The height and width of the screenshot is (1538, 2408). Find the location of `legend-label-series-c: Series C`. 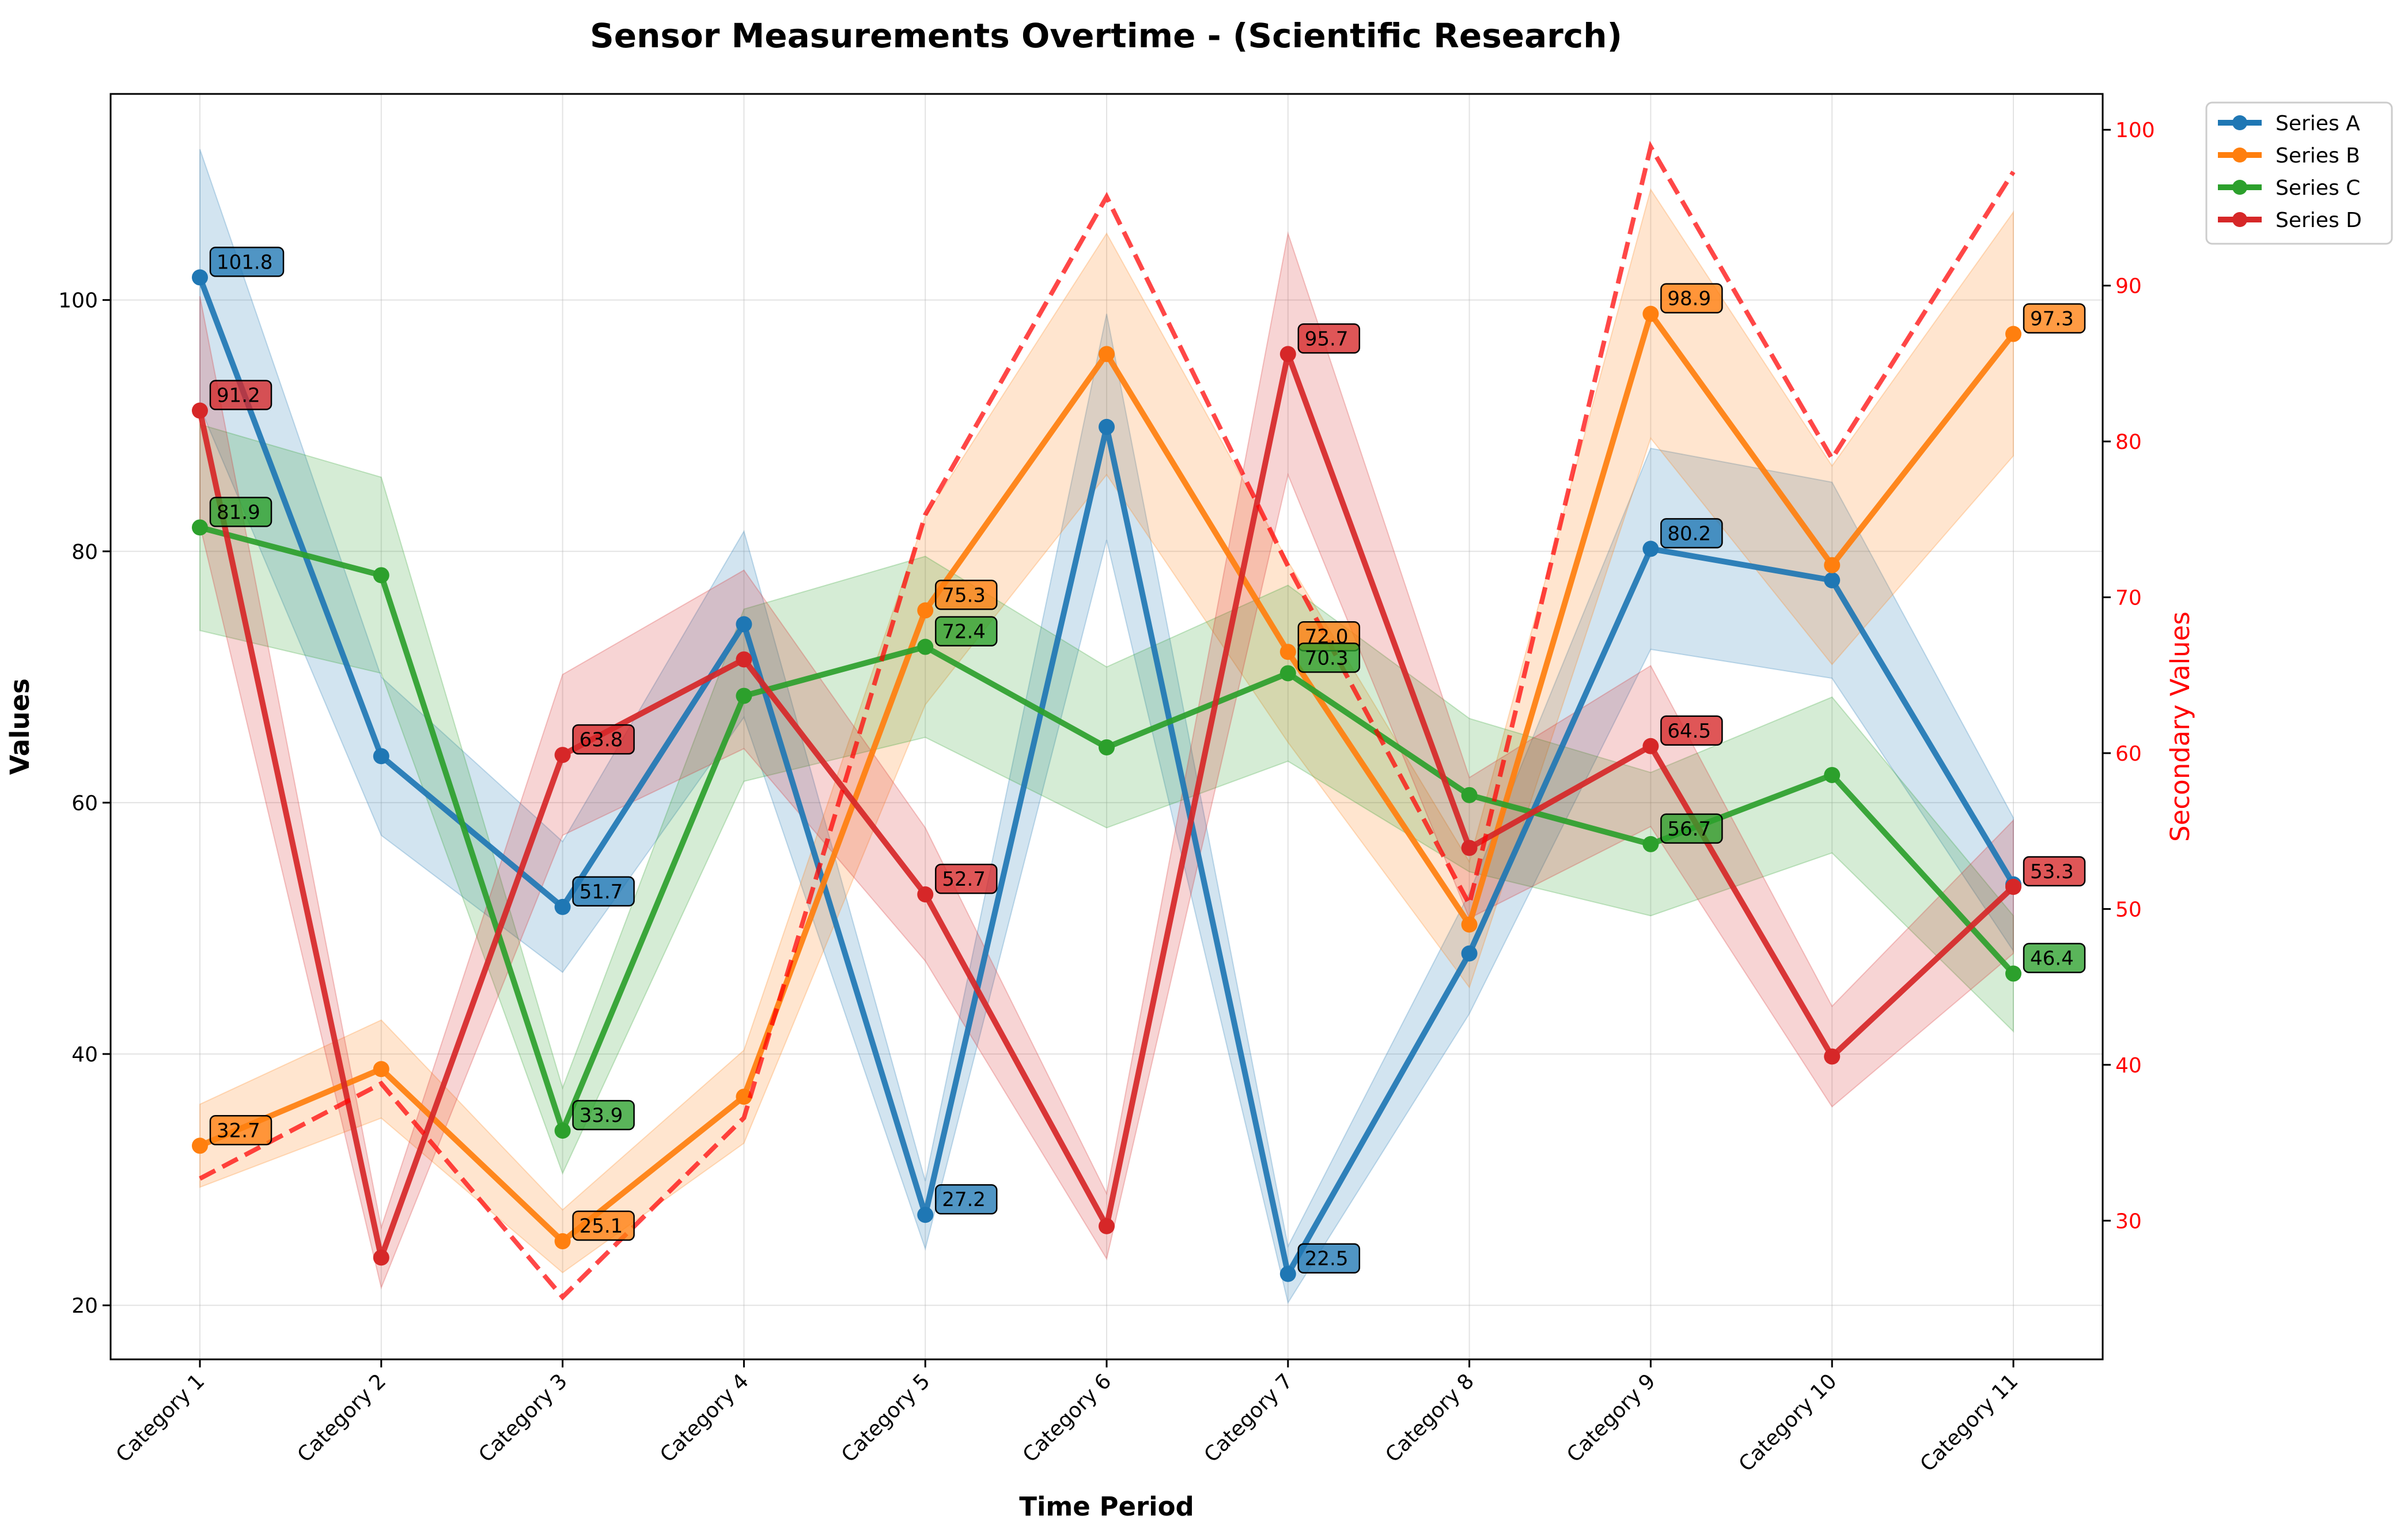

legend-label-series-c: Series C is located at coordinates (2318, 188).